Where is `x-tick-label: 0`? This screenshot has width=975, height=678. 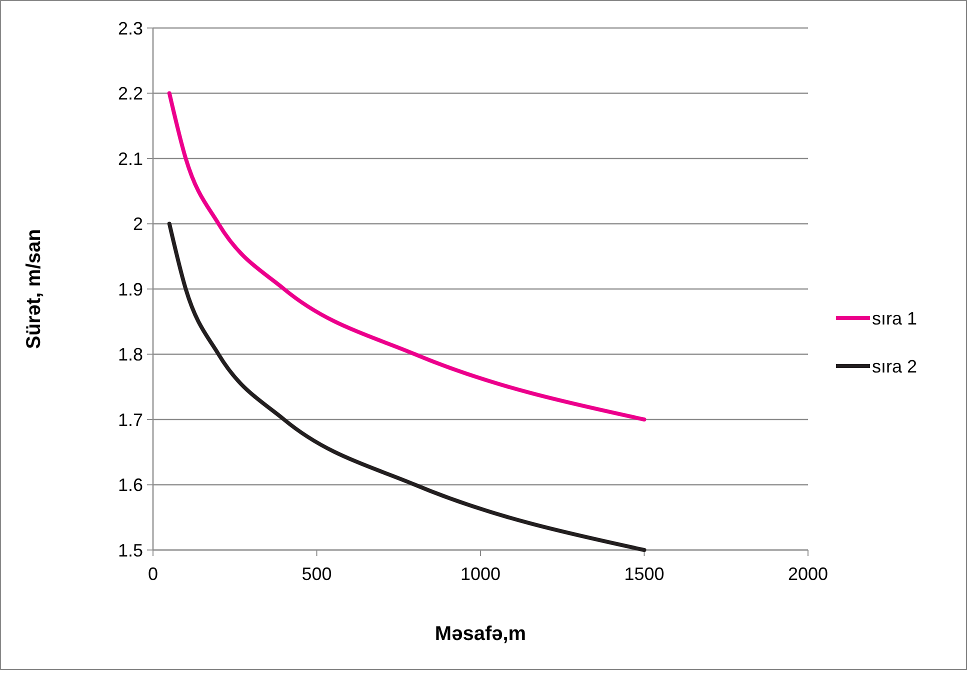 x-tick-label: 0 is located at coordinates (153, 574).